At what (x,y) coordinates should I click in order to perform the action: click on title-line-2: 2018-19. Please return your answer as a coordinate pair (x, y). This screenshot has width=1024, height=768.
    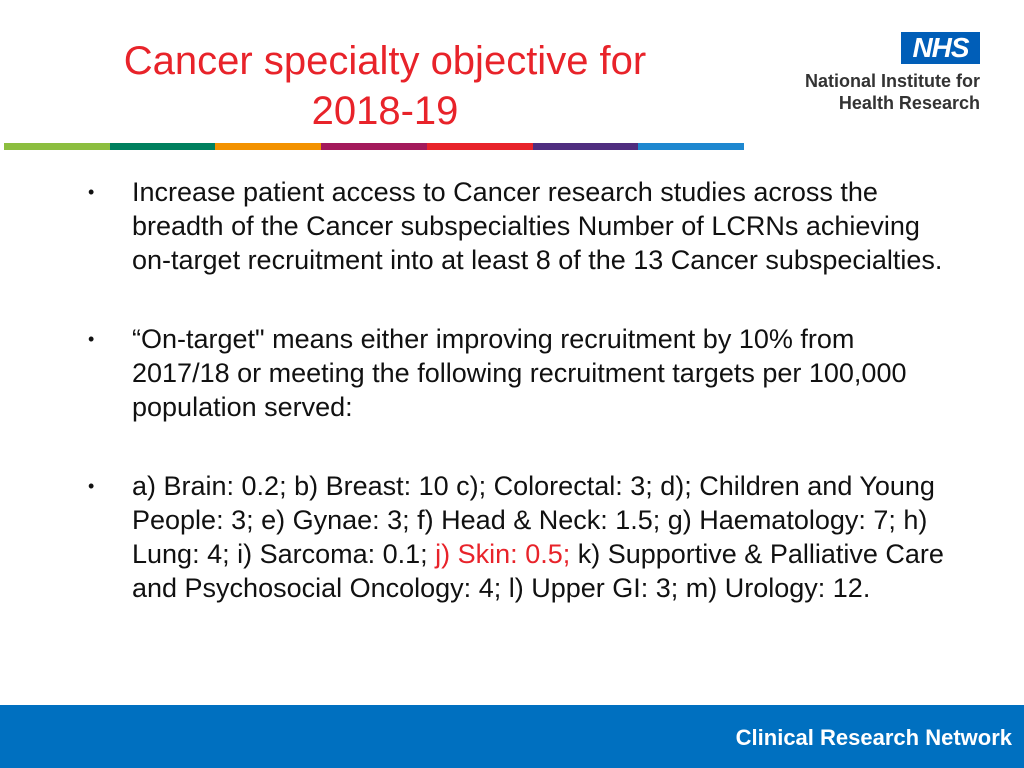
    Looking at the image, I should click on (385, 111).